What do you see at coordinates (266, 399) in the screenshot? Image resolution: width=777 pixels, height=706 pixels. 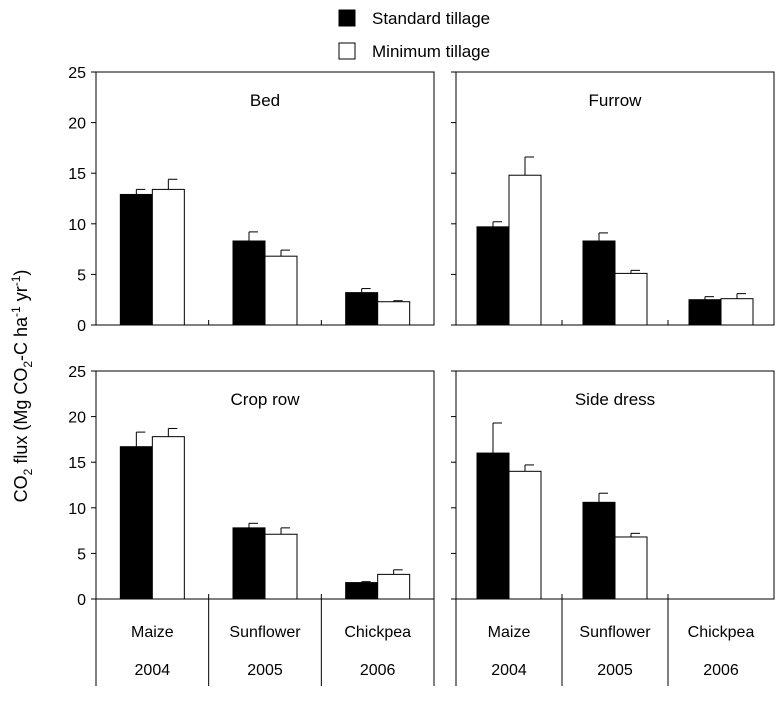 I see `panel-title: Crop row` at bounding box center [266, 399].